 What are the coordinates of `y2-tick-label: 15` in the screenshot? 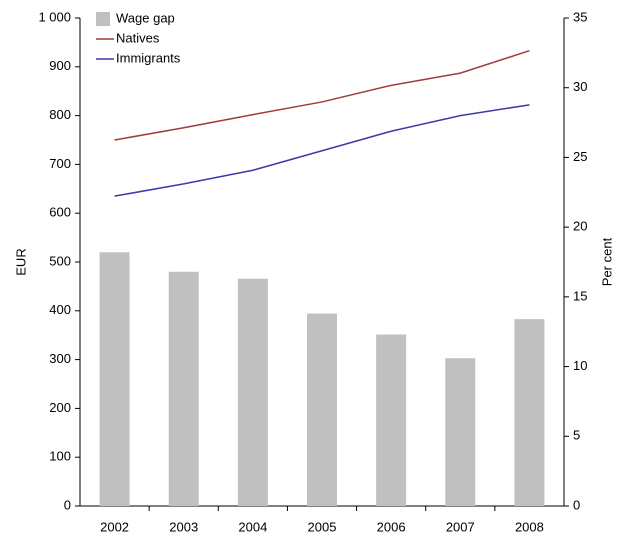 It's located at (580, 295).